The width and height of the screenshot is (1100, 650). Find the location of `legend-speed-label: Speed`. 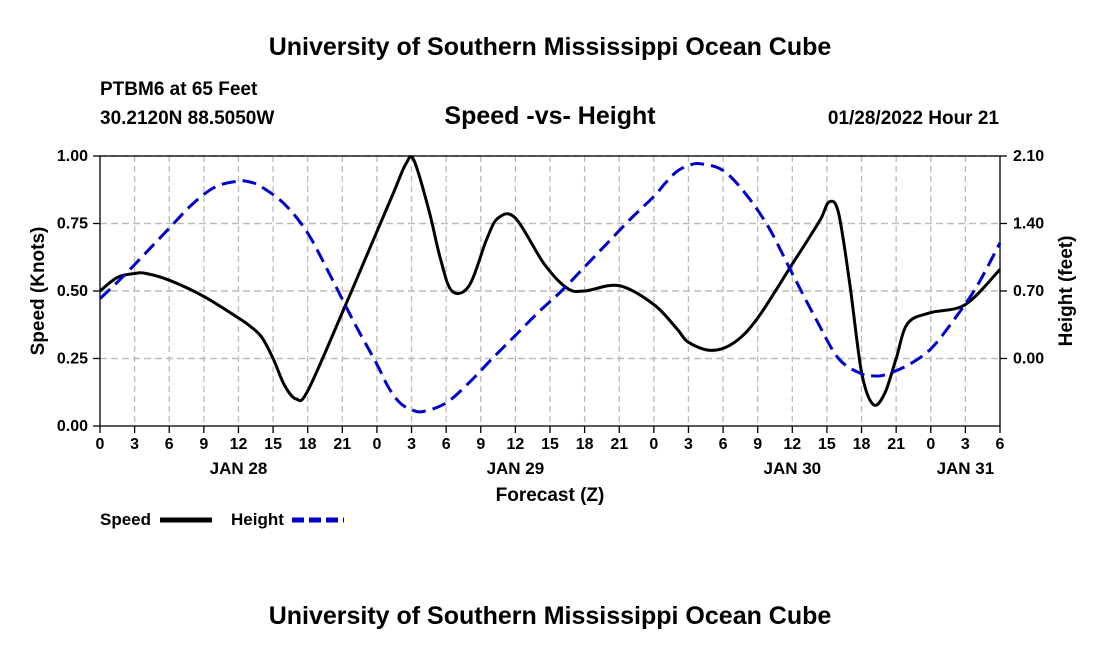

legend-speed-label: Speed is located at coordinates (125, 519).